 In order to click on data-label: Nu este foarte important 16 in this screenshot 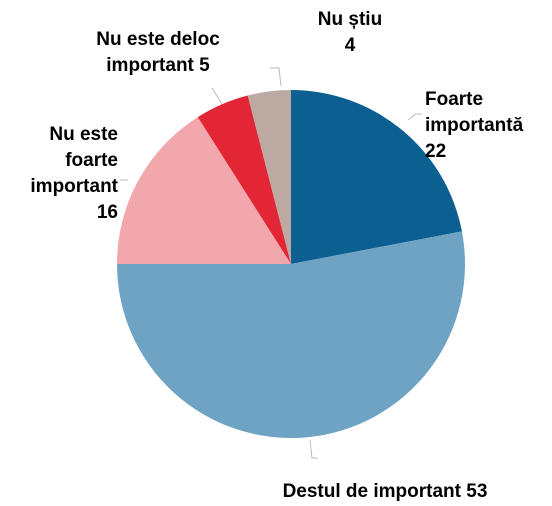, I will do `click(61, 174)`.